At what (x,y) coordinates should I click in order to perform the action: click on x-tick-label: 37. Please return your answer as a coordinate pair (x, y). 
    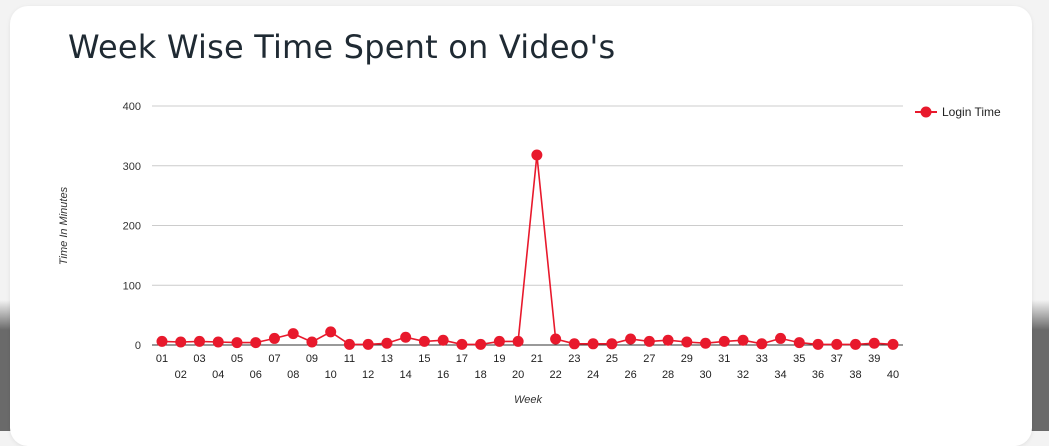
    Looking at the image, I should click on (837, 359).